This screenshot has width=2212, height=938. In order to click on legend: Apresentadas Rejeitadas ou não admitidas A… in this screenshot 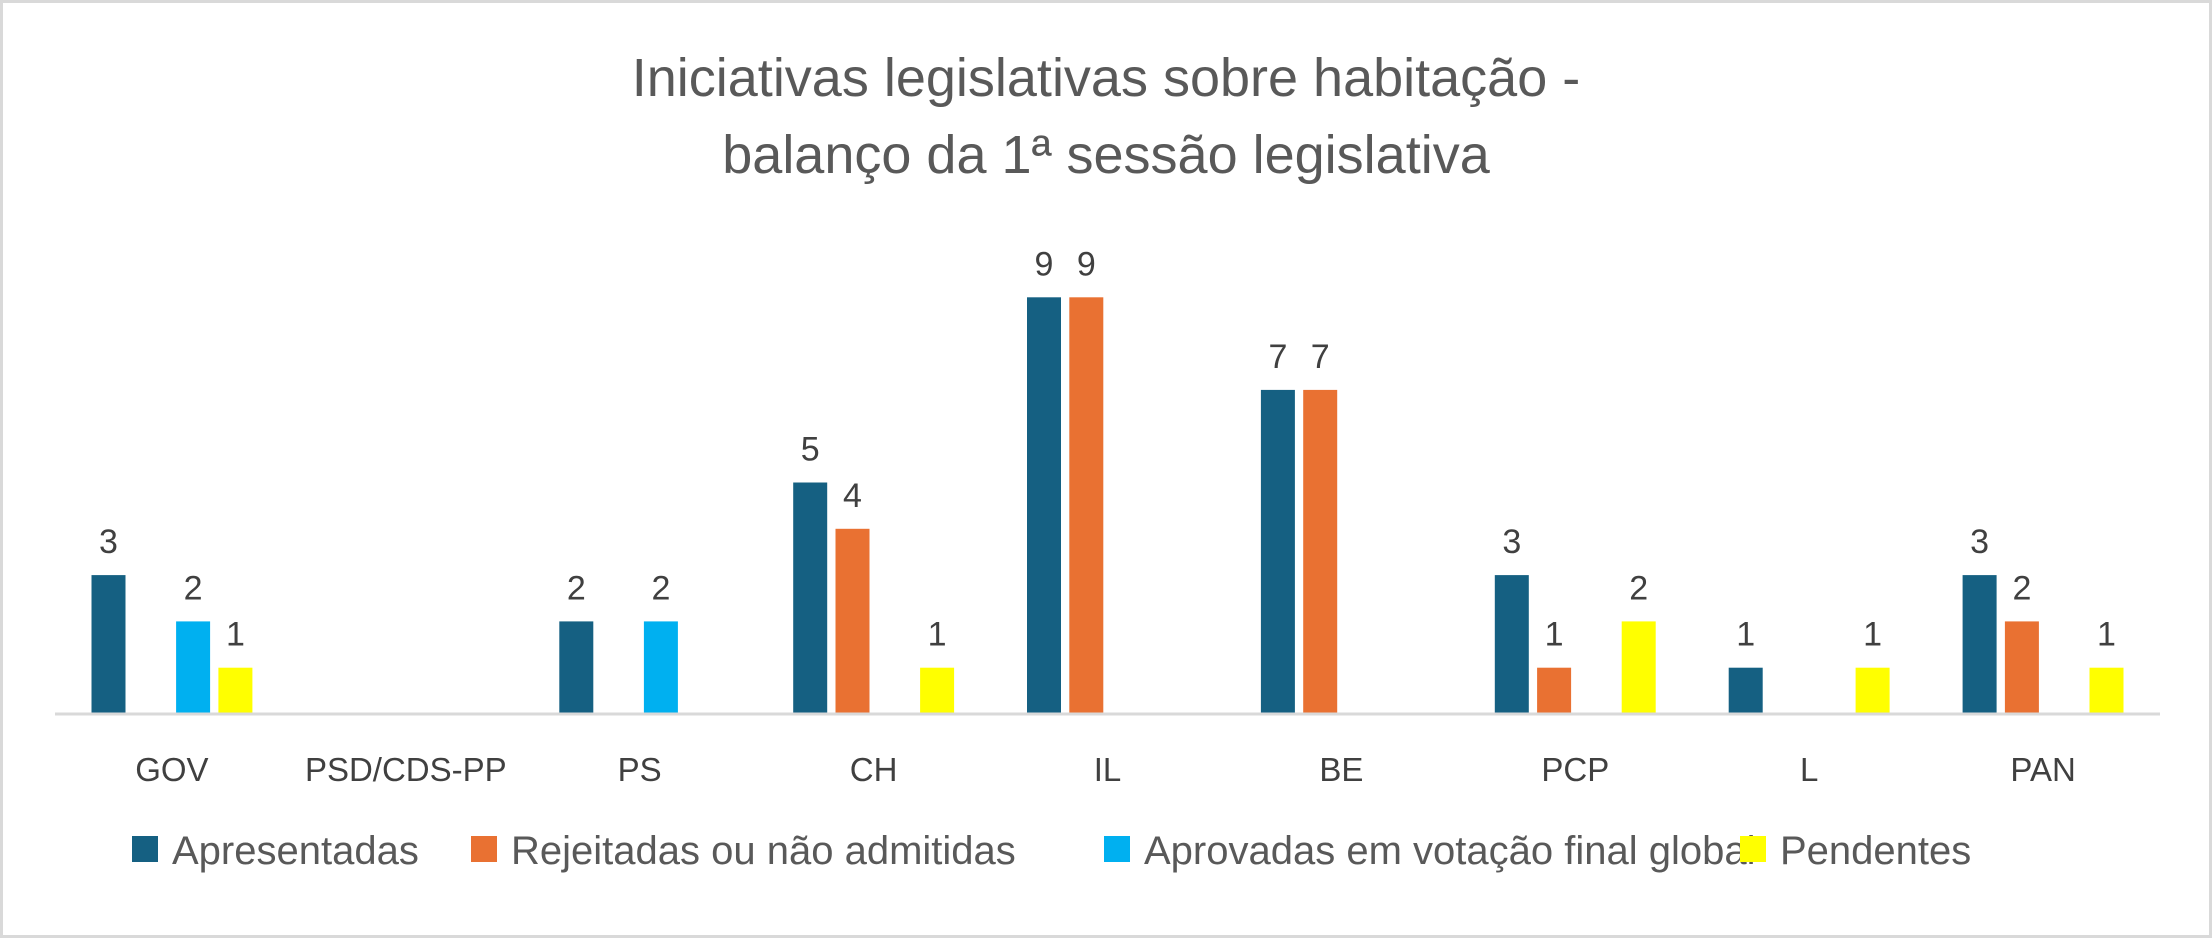, I will do `click(1051, 851)`.